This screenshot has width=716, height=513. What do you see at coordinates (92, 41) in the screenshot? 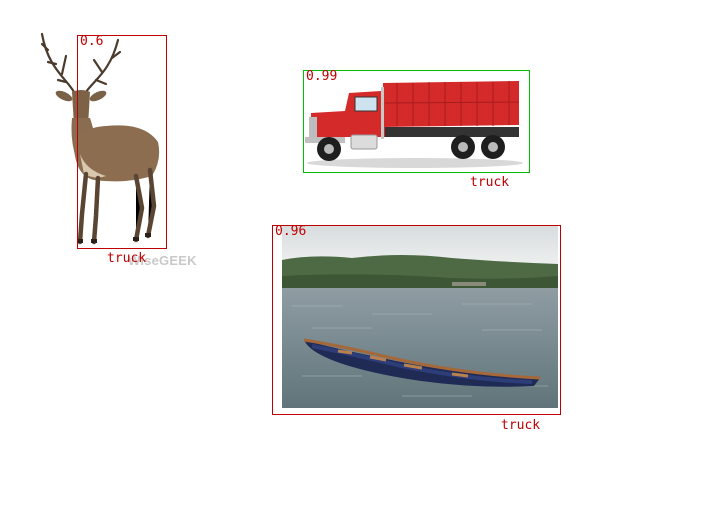
I see `detection-score-deer: 0.6` at bounding box center [92, 41].